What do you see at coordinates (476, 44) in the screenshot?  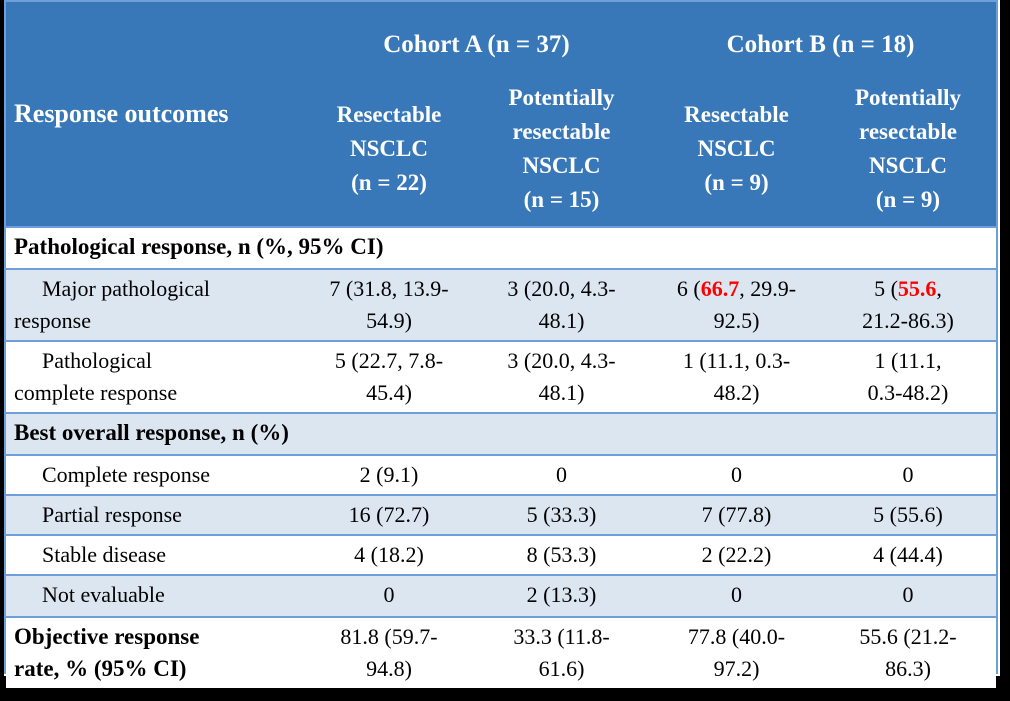 I see `header-cohort-a: Cohort A (n = 37)` at bounding box center [476, 44].